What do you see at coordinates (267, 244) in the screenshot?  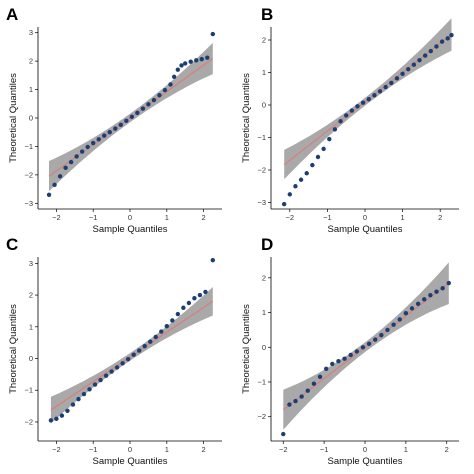 I see `panel-letter: D` at bounding box center [267, 244].